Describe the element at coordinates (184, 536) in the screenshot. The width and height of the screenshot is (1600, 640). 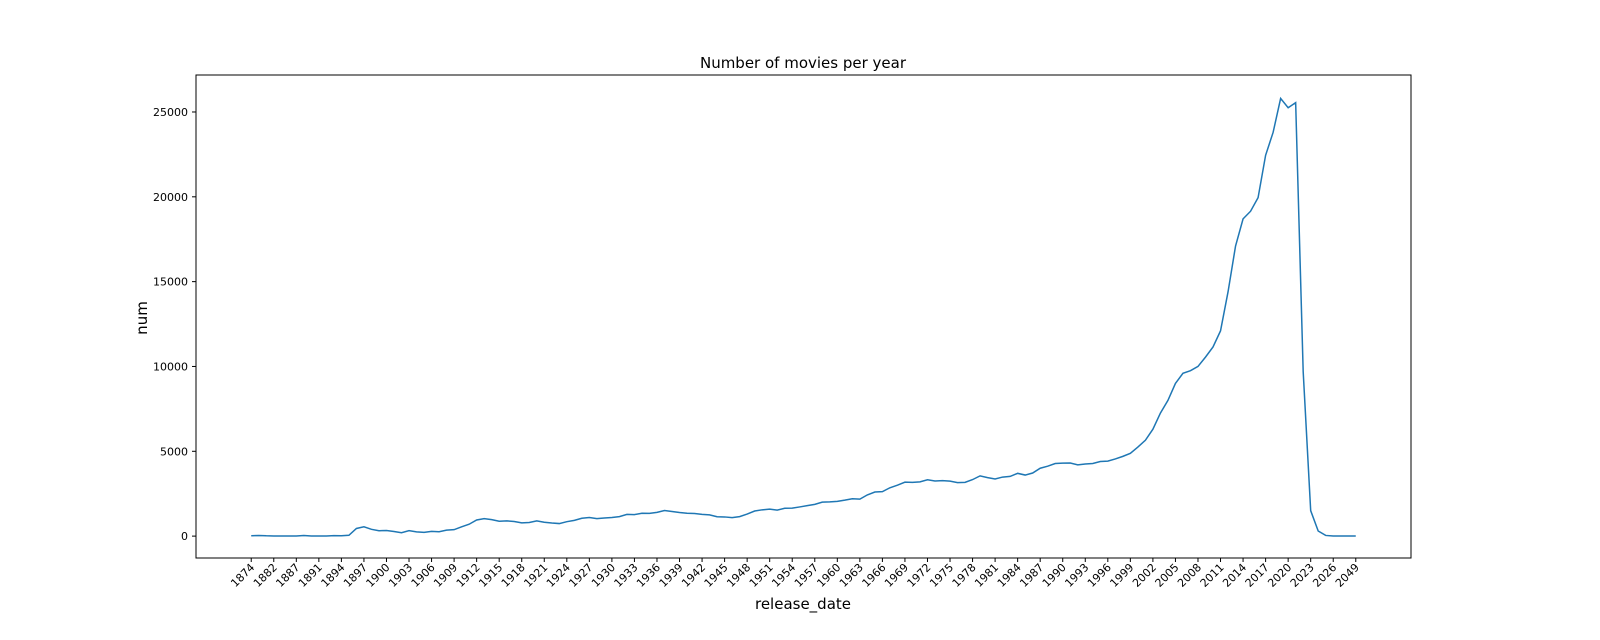
I see `y-tick-label: 0` at that location.